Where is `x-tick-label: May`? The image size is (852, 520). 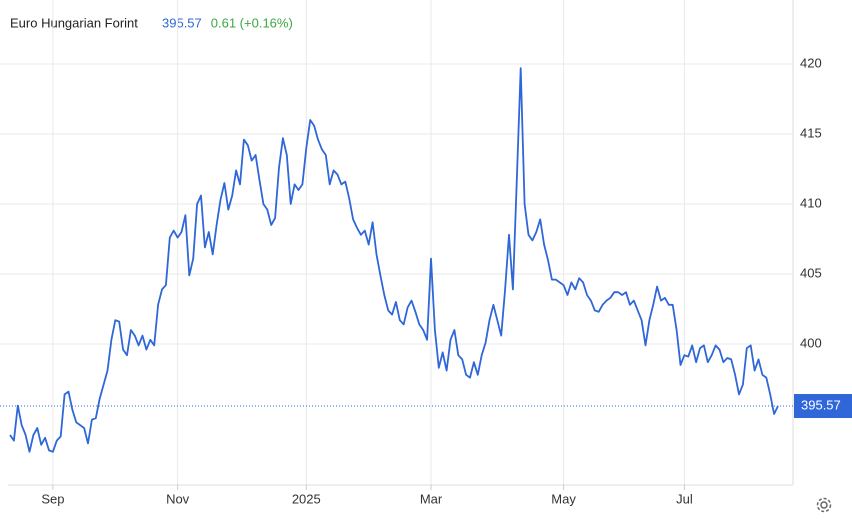
x-tick-label: May is located at coordinates (563, 498).